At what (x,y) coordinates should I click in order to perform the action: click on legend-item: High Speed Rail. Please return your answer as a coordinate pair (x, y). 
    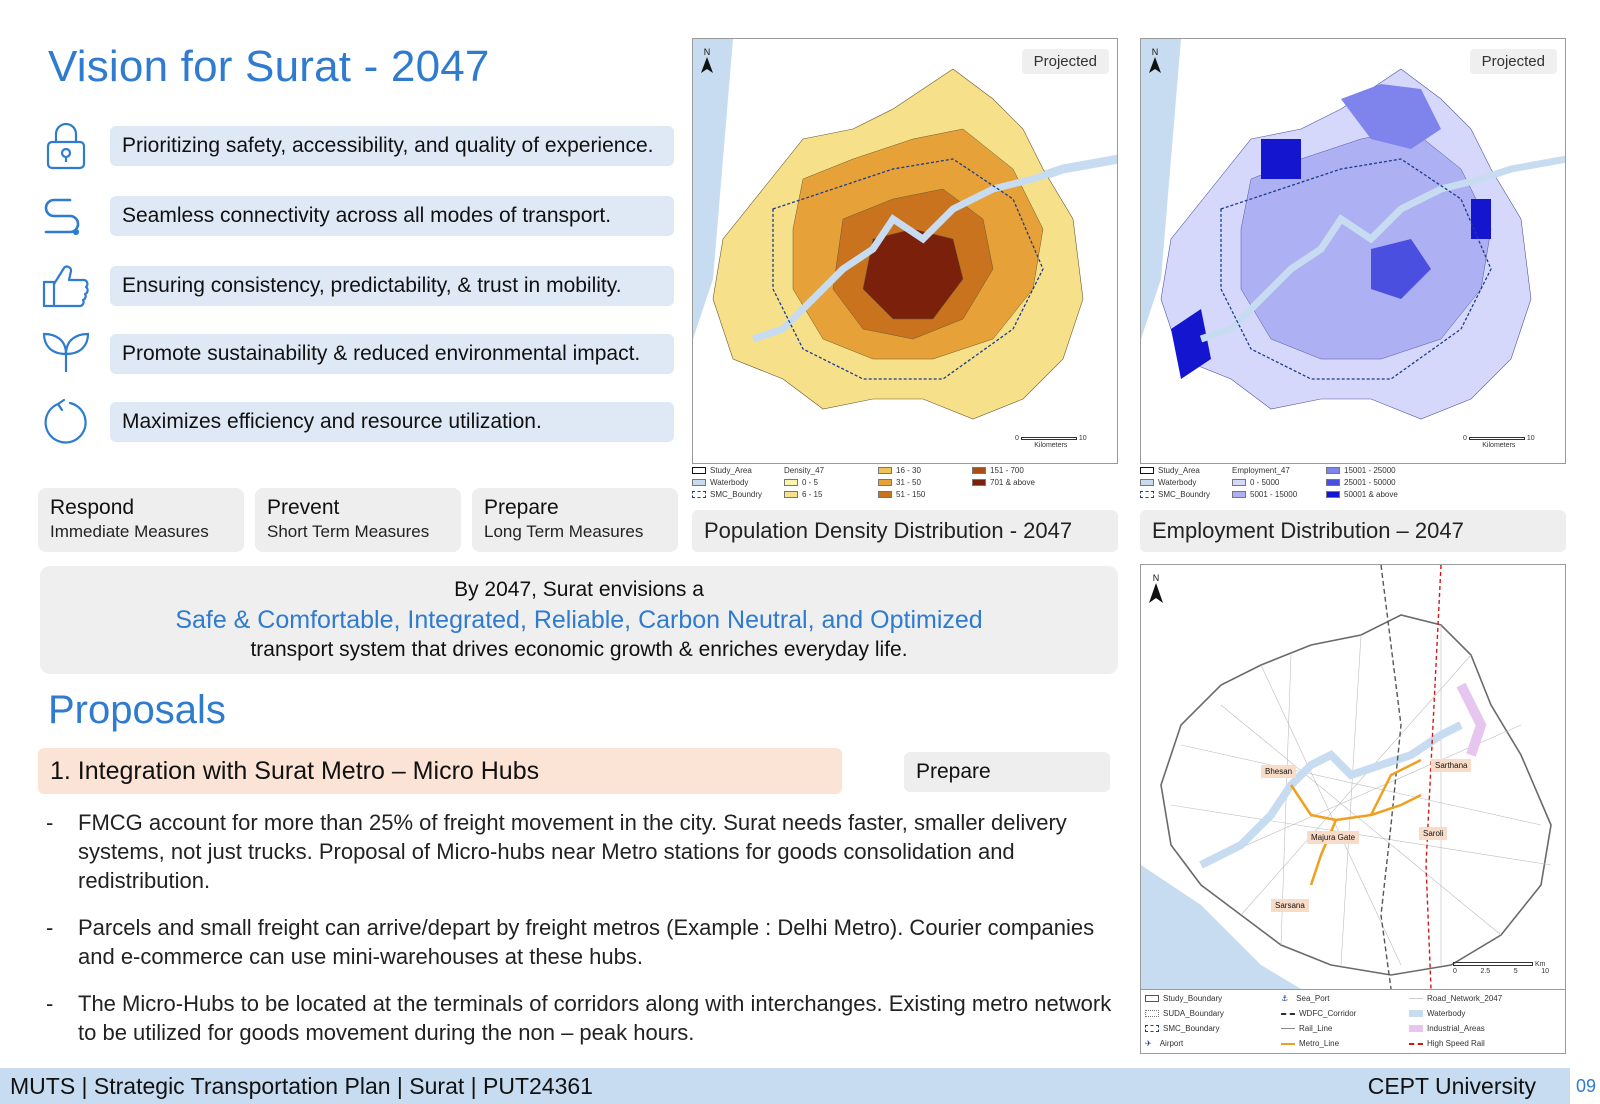
    Looking at the image, I should click on (1447, 1043).